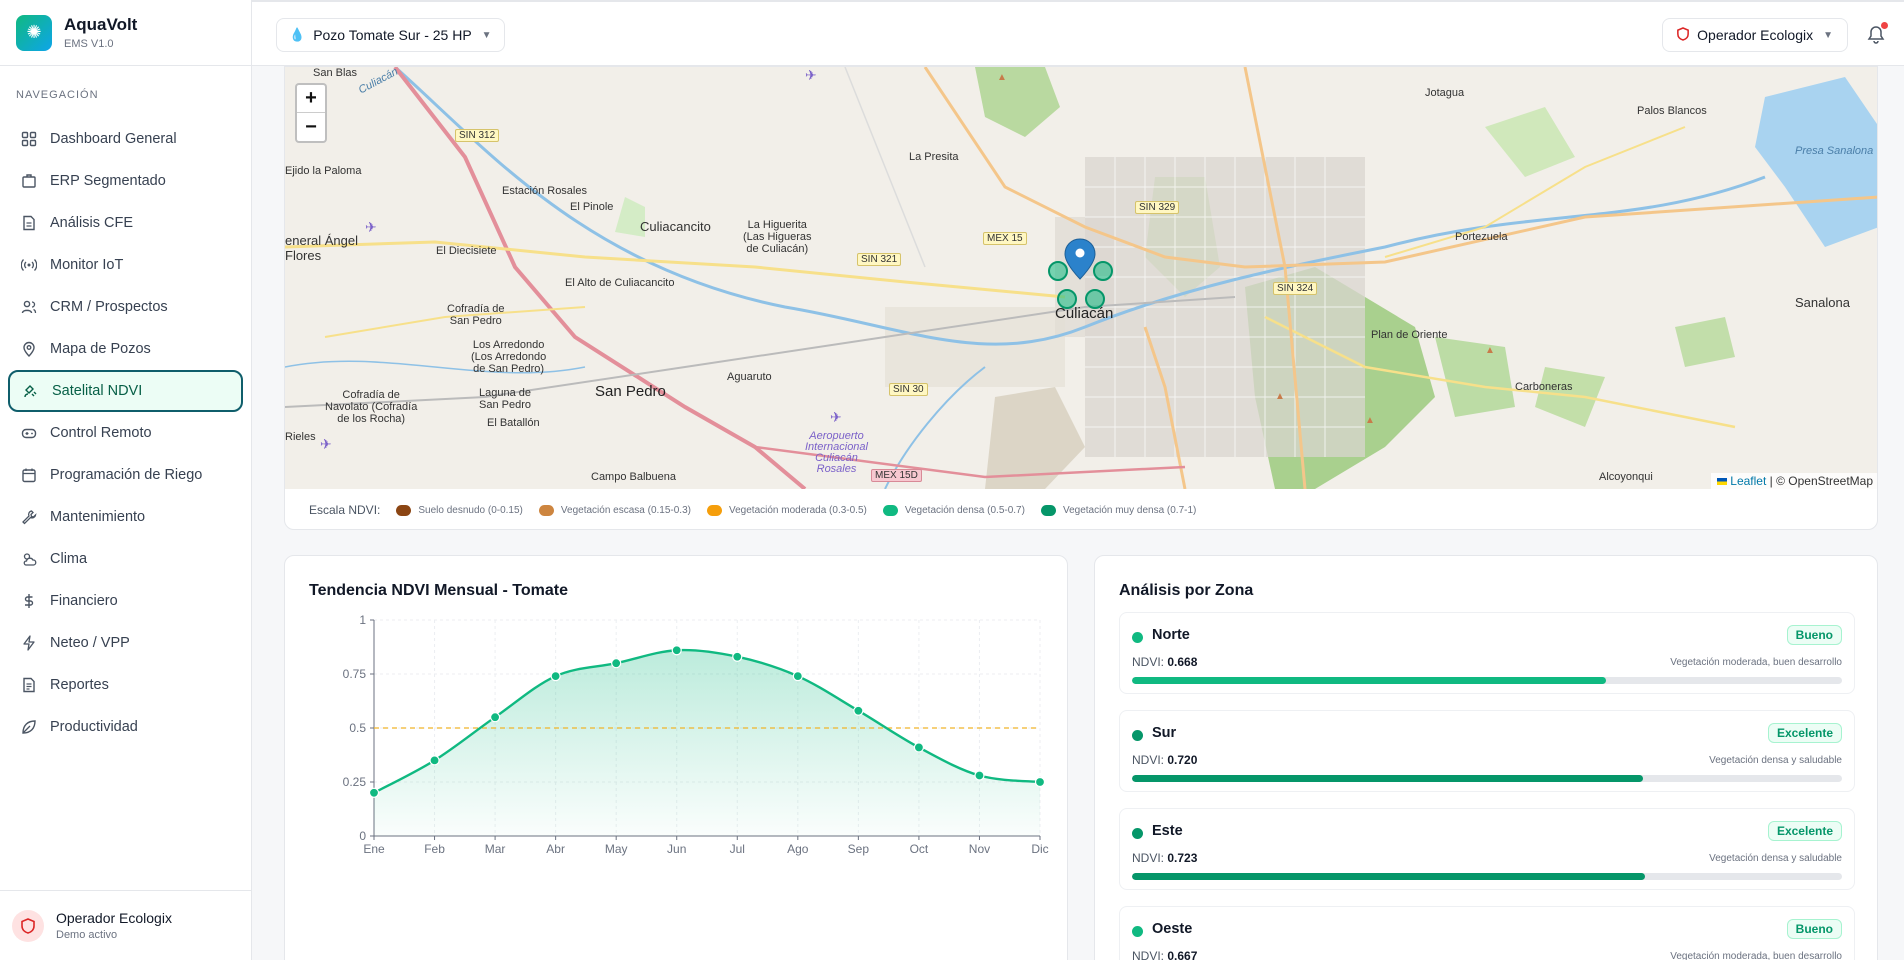 Image resolution: width=1904 pixels, height=960 pixels. I want to click on shield-avatar-icon, so click(28, 925).